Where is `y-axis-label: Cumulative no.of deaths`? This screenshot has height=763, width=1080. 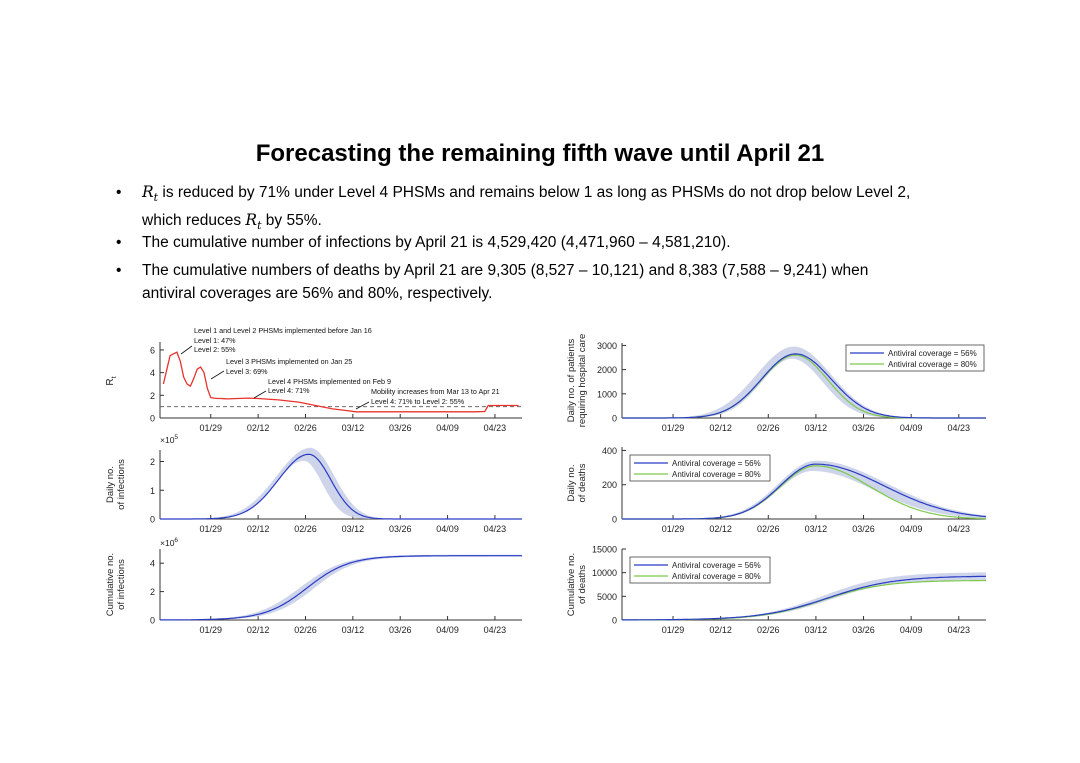 y-axis-label: Cumulative no.of deaths is located at coordinates (577, 584).